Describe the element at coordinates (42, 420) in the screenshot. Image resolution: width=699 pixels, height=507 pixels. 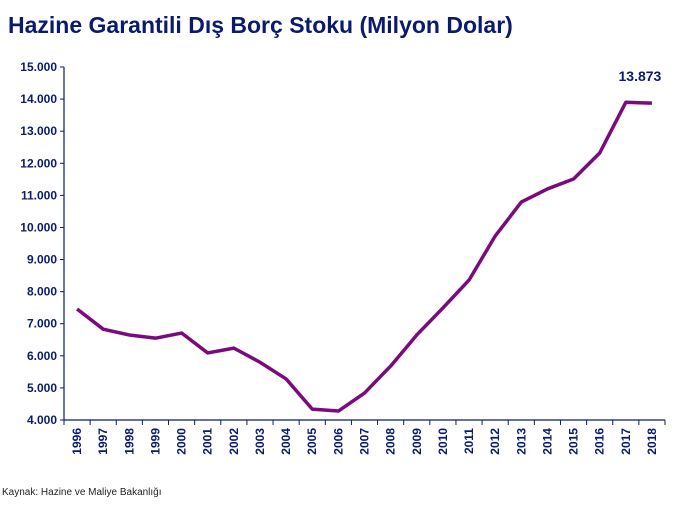
I see `y-tick-label: 4.000` at that location.